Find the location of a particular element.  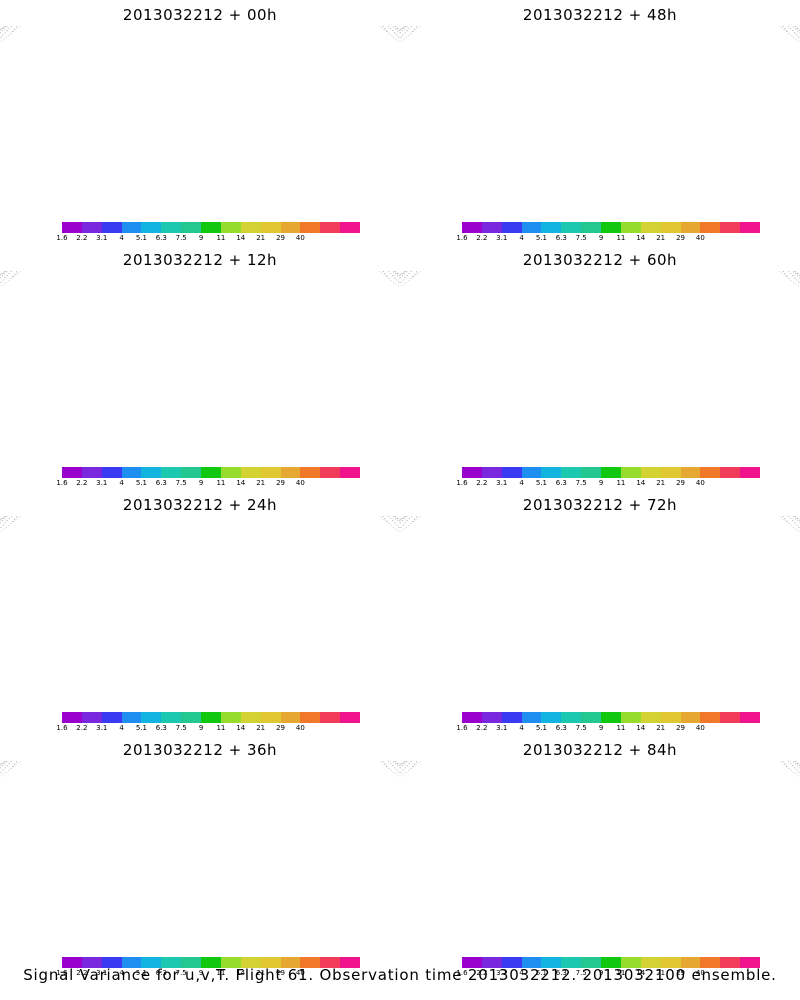

map-boundary is located at coordinates (600, 524).